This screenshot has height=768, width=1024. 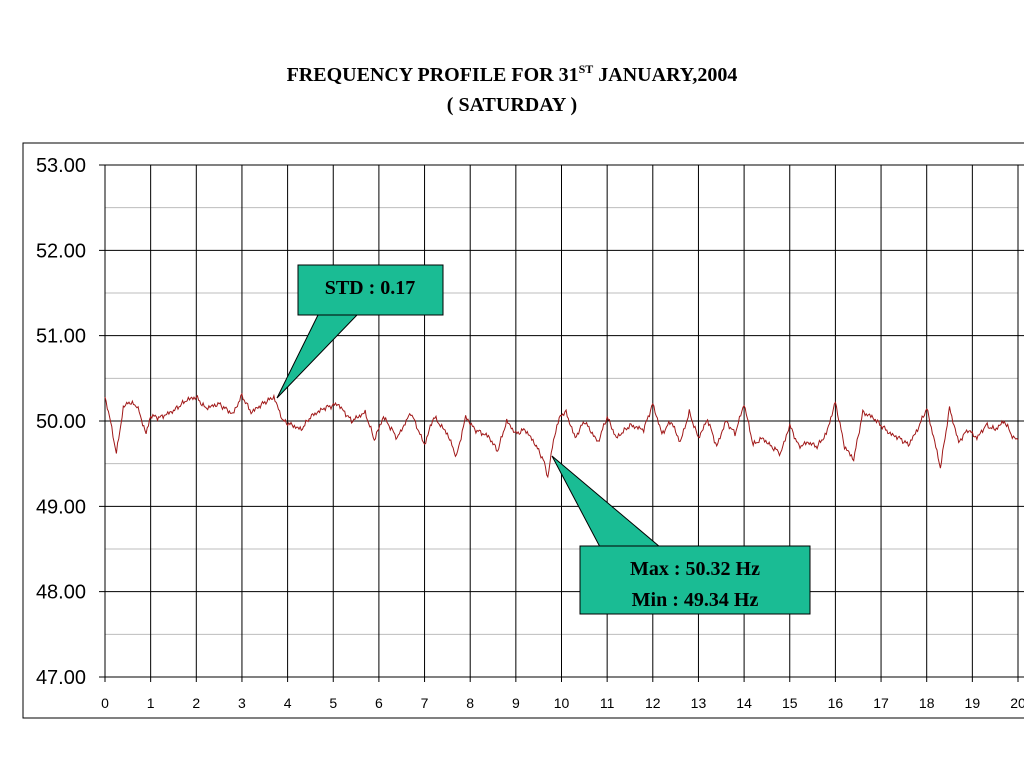 I want to click on x-tick-labels: 0 1 2 3 4 5 6 7 8 9 10 11 12 13 14 15 16 17 18 19 20, so click(x=562, y=703).